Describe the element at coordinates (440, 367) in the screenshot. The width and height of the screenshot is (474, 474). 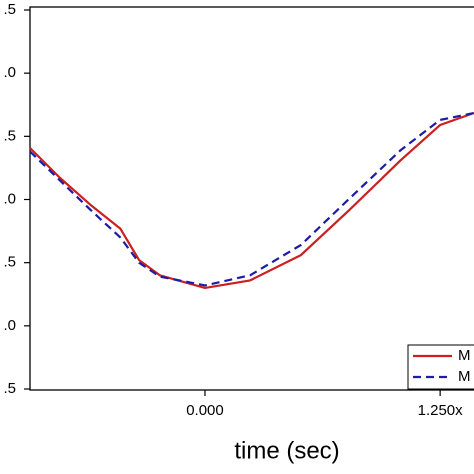
I see `legend-box` at that location.